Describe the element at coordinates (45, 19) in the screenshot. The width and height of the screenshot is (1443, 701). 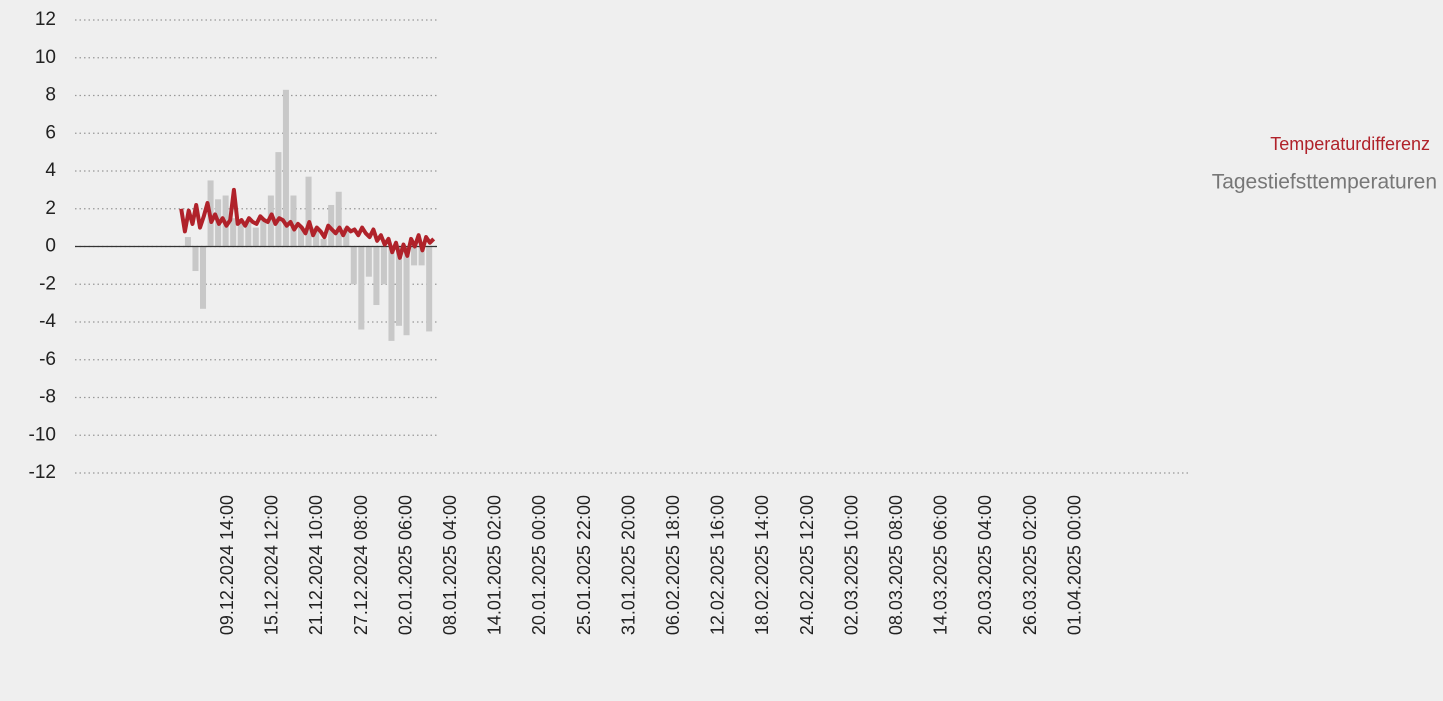
I see `y-tick-label: 12` at that location.